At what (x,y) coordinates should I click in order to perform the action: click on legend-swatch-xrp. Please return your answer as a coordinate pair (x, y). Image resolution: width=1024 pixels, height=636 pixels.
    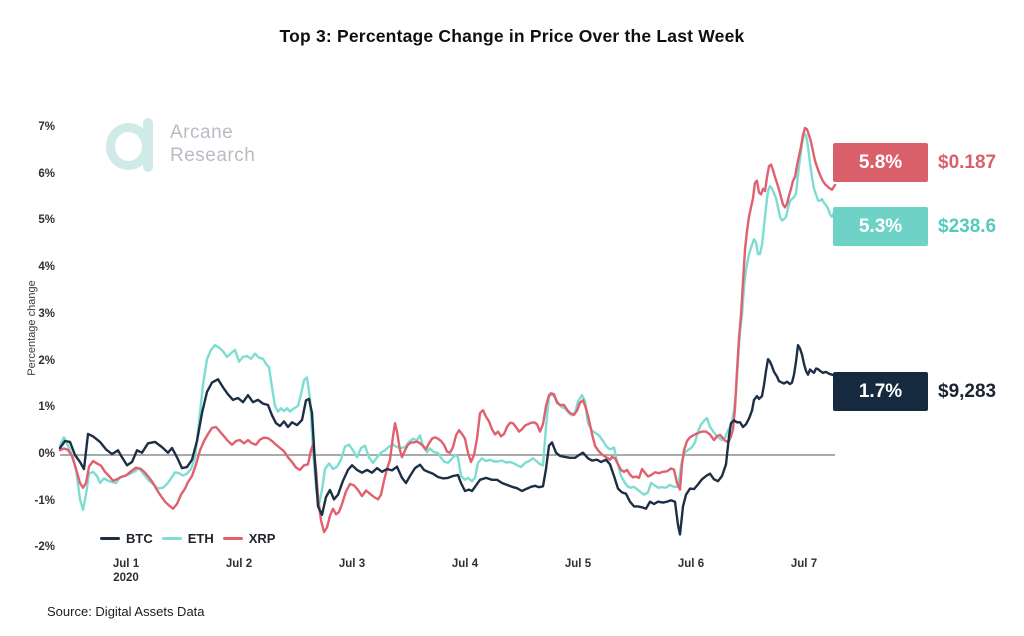
    Looking at the image, I should click on (232, 538).